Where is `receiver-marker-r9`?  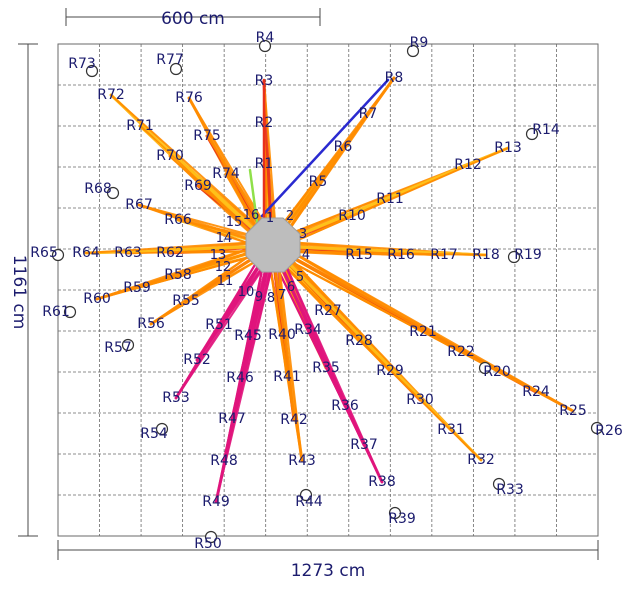 receiver-marker-r9 is located at coordinates (413, 51).